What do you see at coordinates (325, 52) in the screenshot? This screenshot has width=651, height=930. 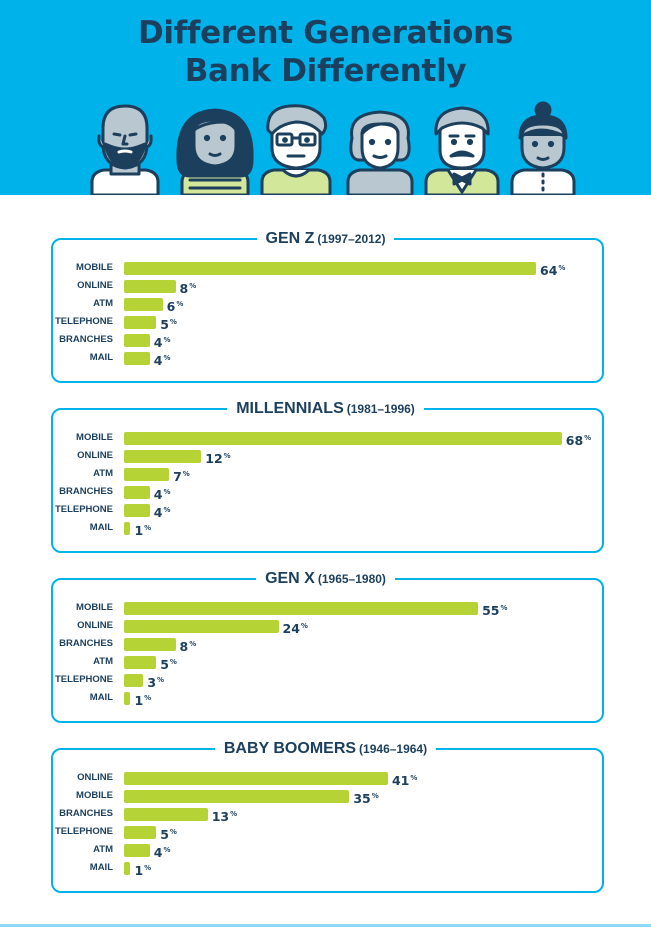 I see `page-title: Different Generations Bank Differently` at bounding box center [325, 52].